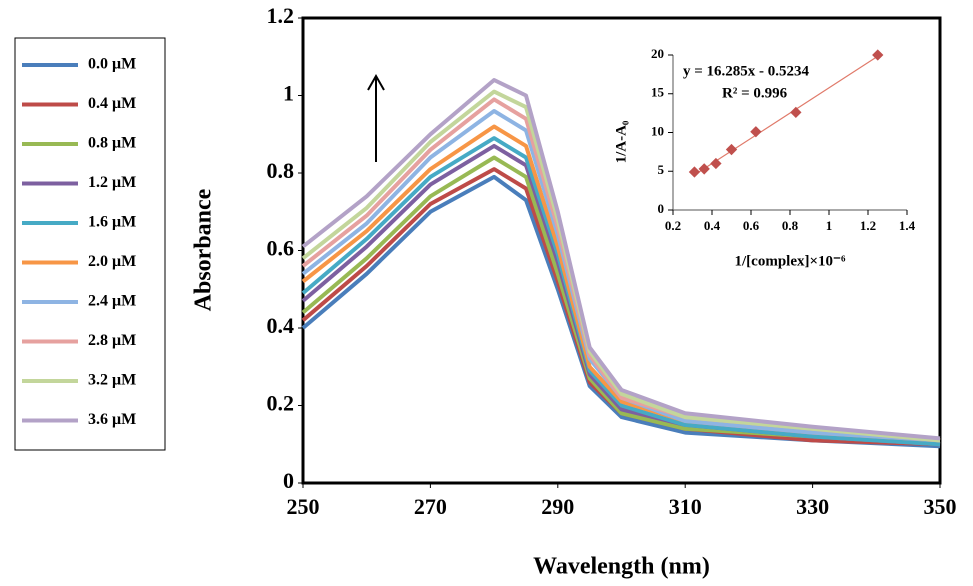 The image size is (973, 586). Describe the element at coordinates (281, 15) in the screenshot. I see `y-tick-label: 1.2` at that location.